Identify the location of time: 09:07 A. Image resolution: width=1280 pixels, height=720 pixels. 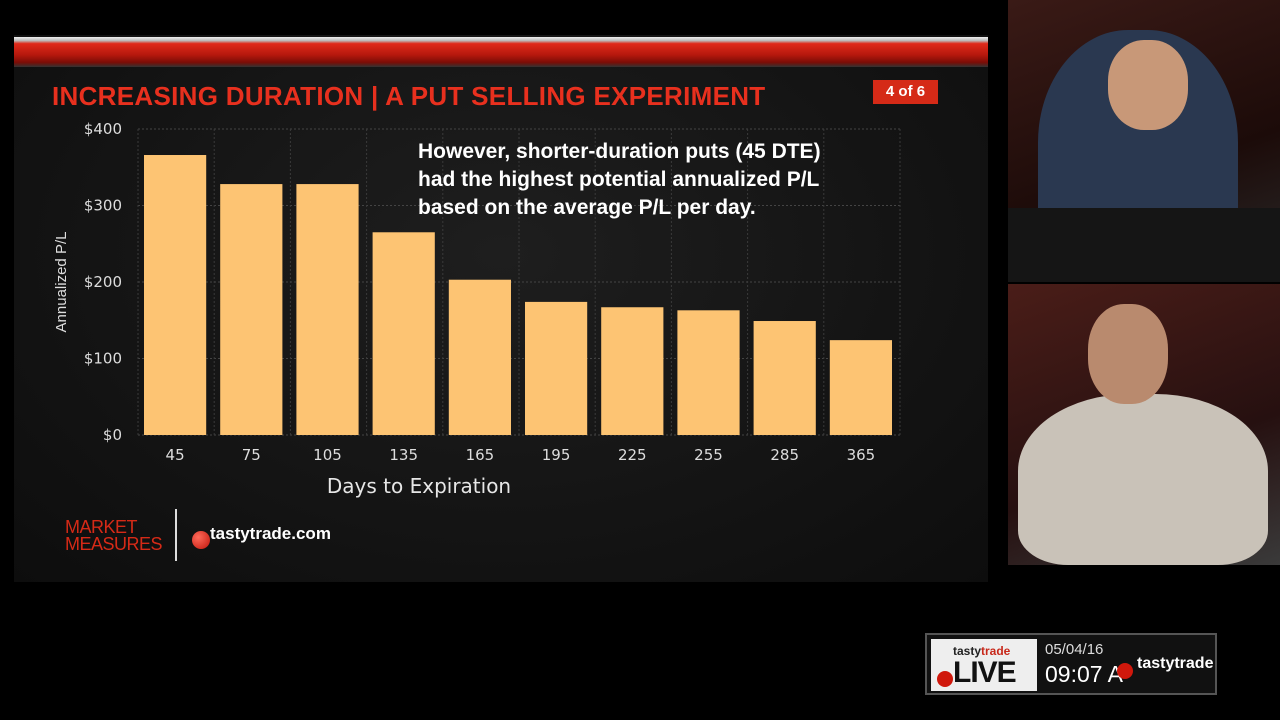
(1084, 674).